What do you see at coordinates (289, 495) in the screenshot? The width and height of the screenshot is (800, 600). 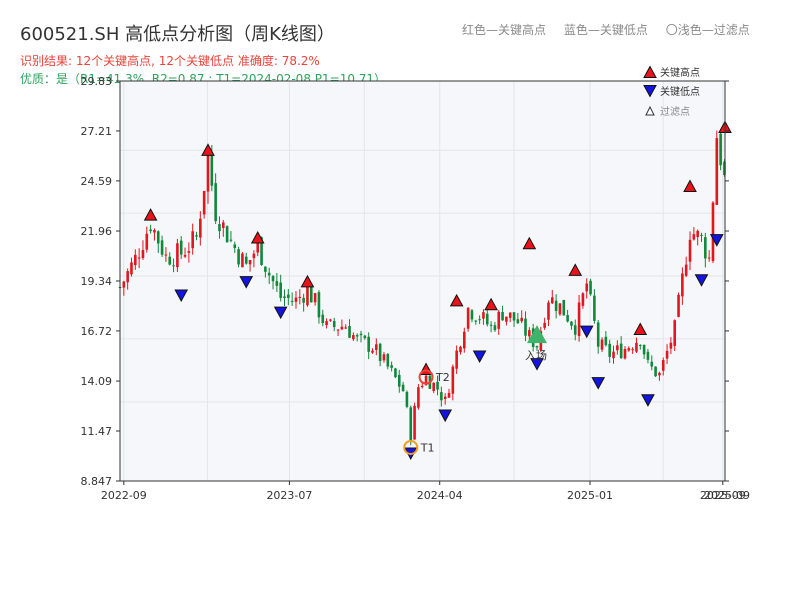 I see `x-tick-label: 2023-07` at bounding box center [289, 495].